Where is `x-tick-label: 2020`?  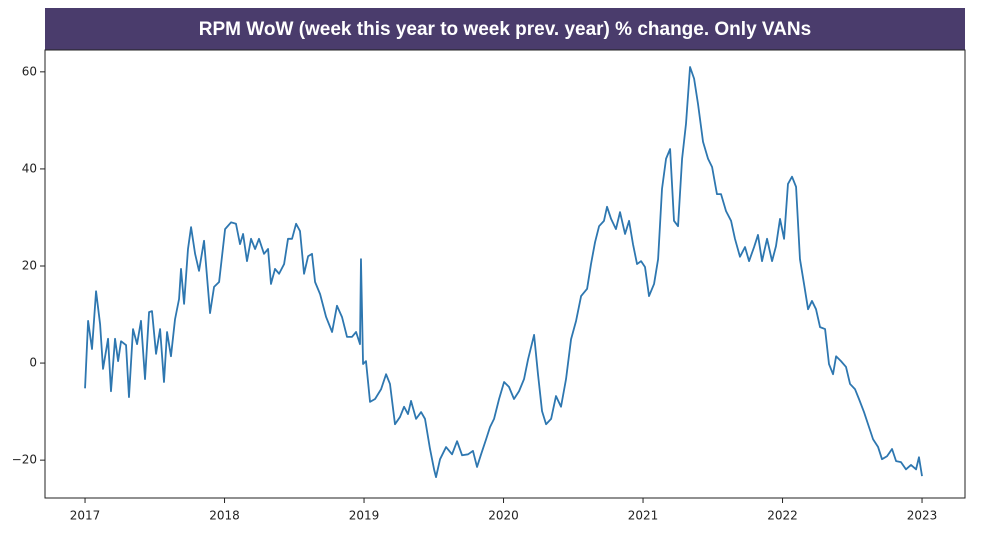
x-tick-label: 2020 is located at coordinates (503, 516).